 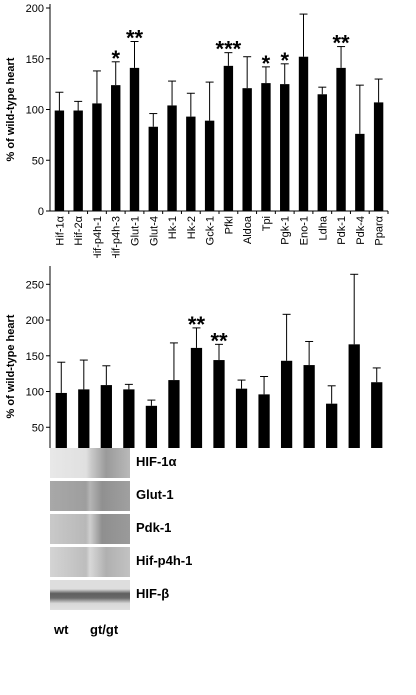 I want to click on significance-marker: ***, so click(x=229, y=49).